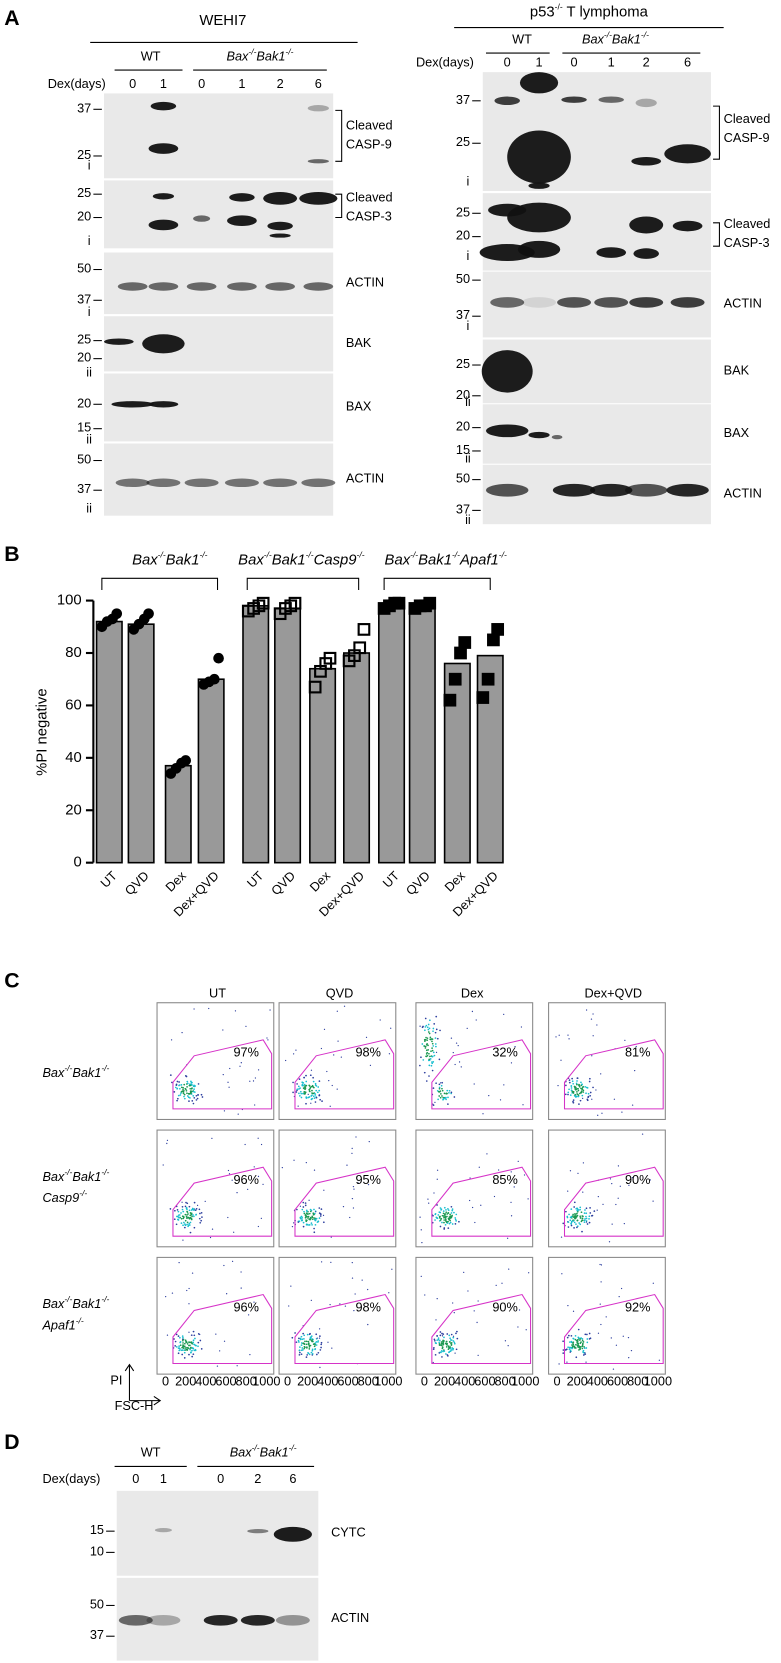 The height and width of the screenshot is (1663, 781). I want to click on panel-letter: A, so click(11, 18).